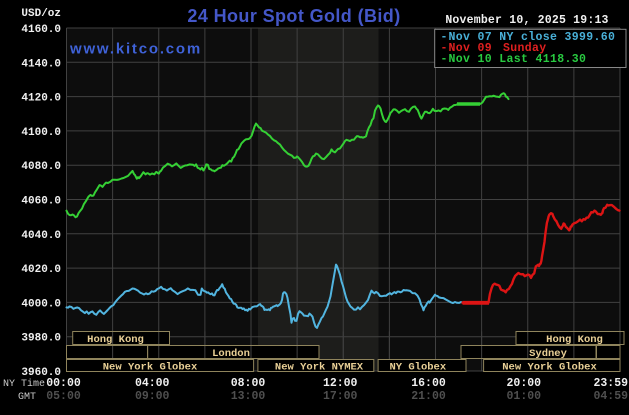 Image resolution: width=629 pixels, height=415 pixels. Describe the element at coordinates (41, 202) in the screenshot. I see `svg-text: 4060.0` at that location.